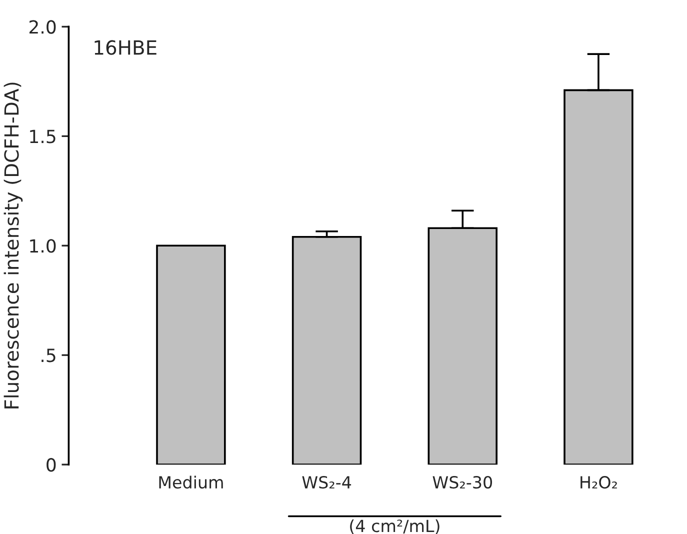  I want to click on y-tick-label: 2.0, so click(43, 27).